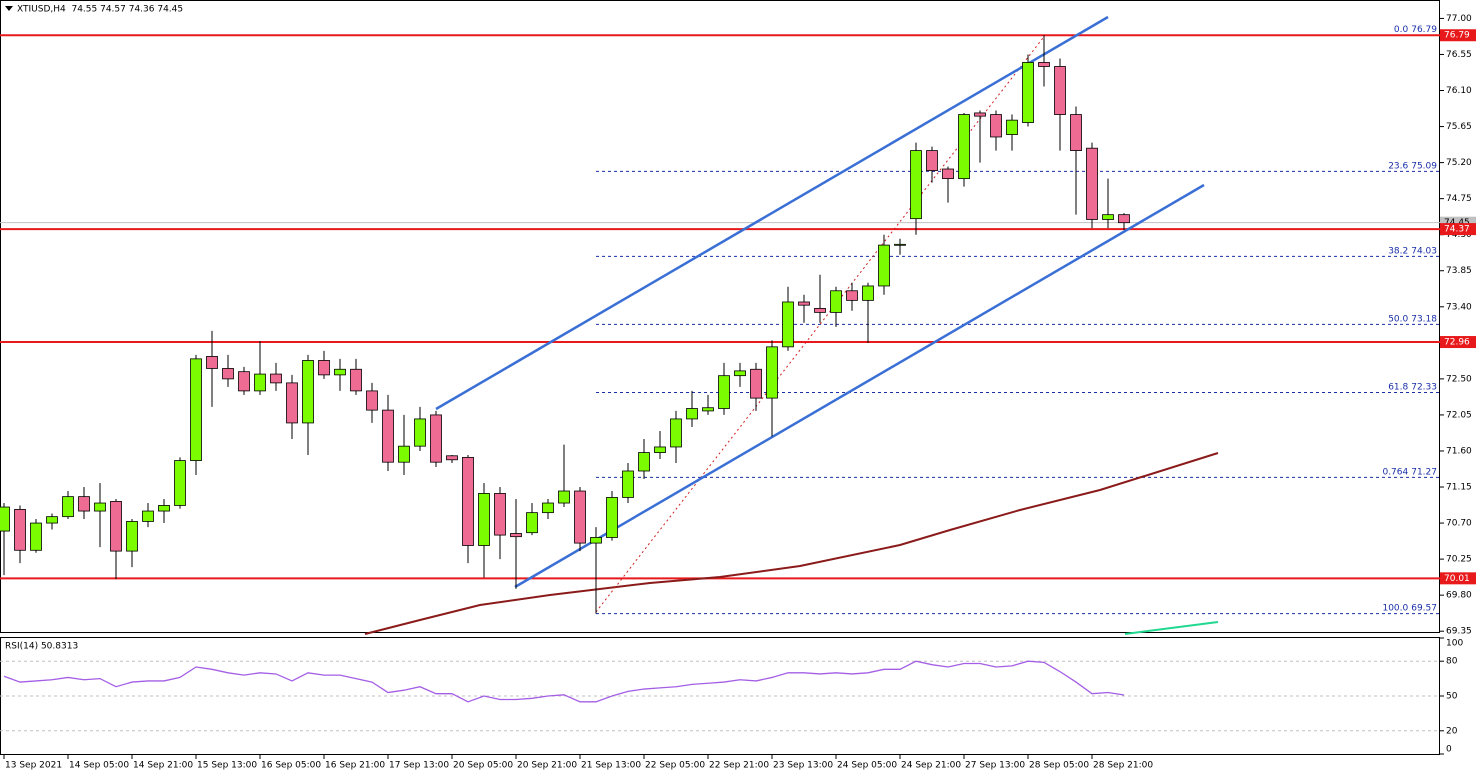  What do you see at coordinates (547, 766) in the screenshot?
I see `x-tick-label: 20 Sep 21:00` at bounding box center [547, 766].